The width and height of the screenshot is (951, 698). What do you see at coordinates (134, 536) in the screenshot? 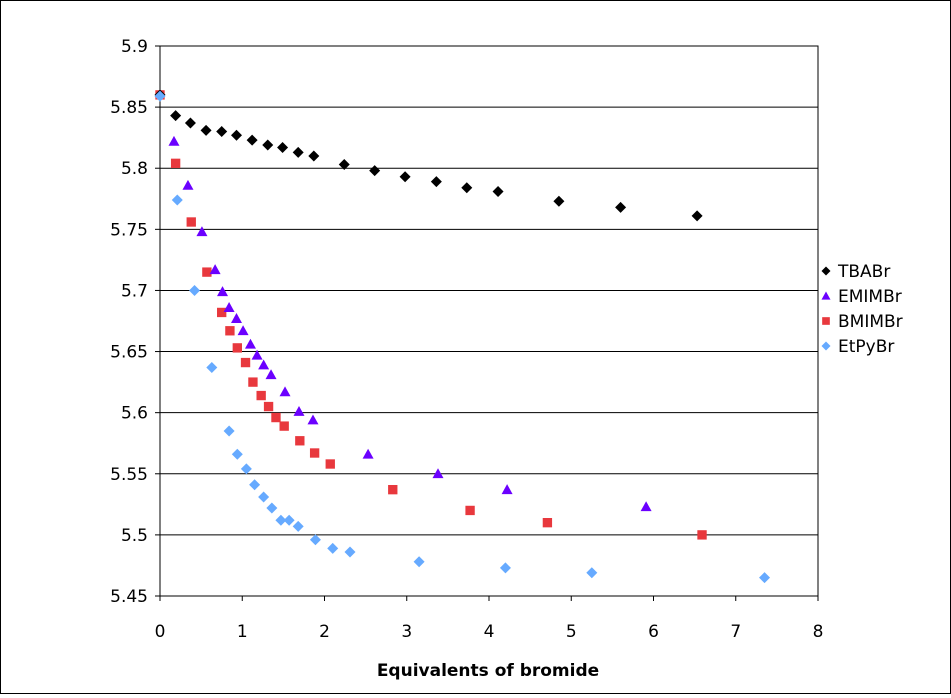
I see `y-tick-label: 5.5` at bounding box center [134, 536].